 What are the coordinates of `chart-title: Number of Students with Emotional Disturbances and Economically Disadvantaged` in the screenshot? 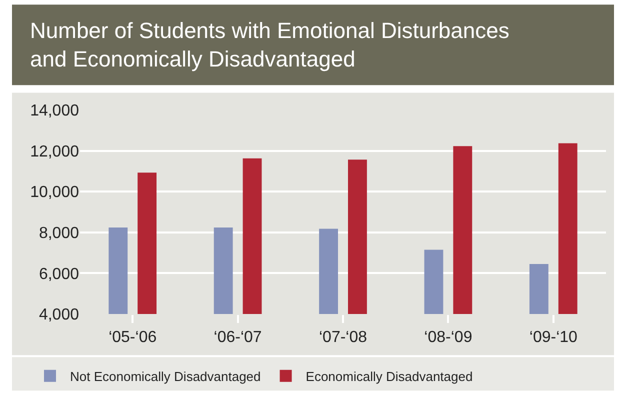 It's located at (270, 45).